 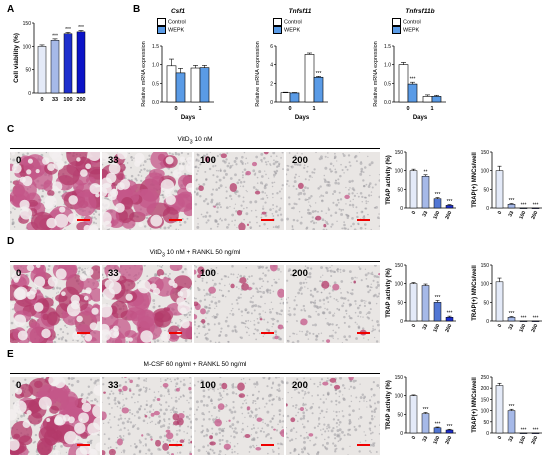 I want to click on x-tick-label: 0, so click(x=407, y=109).